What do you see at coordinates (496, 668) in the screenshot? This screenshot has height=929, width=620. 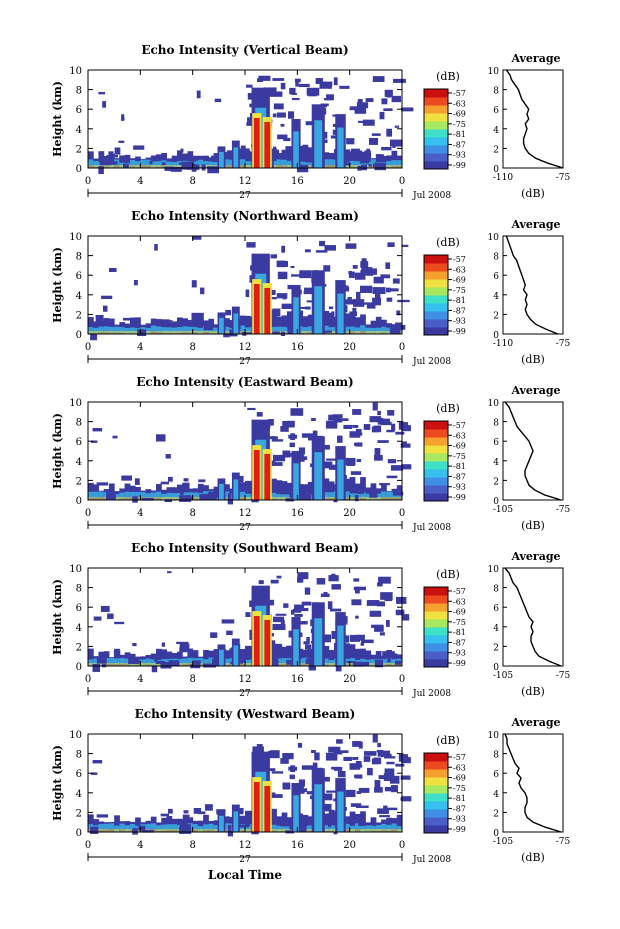 I see `profile-y-tick-label: 0` at bounding box center [496, 668].